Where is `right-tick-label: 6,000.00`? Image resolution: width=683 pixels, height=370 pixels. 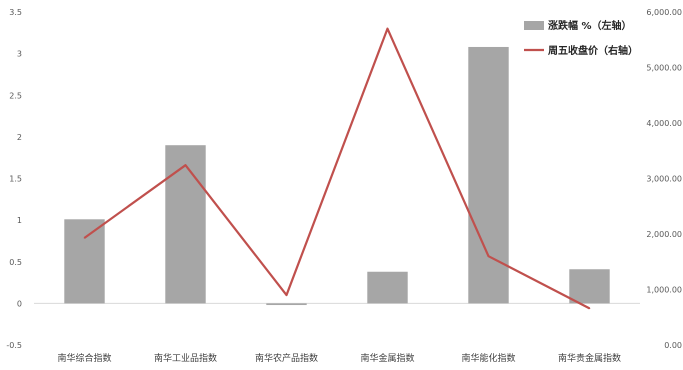 right-tick-label: 6,000.00 is located at coordinates (664, 12).